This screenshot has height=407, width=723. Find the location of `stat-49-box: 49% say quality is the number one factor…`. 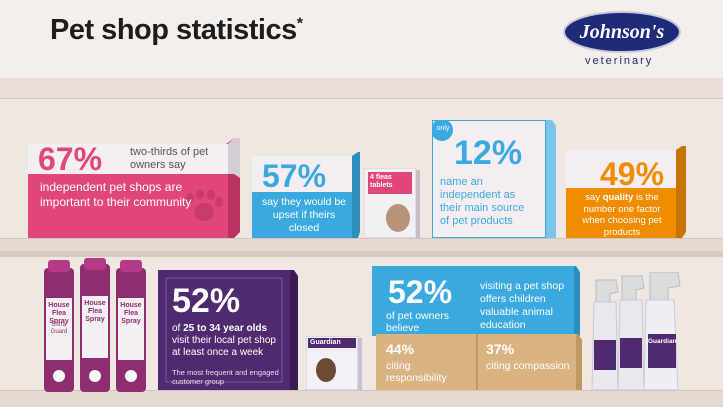

stat-49-box: 49% say quality is the number one factor… is located at coordinates (626, 192).